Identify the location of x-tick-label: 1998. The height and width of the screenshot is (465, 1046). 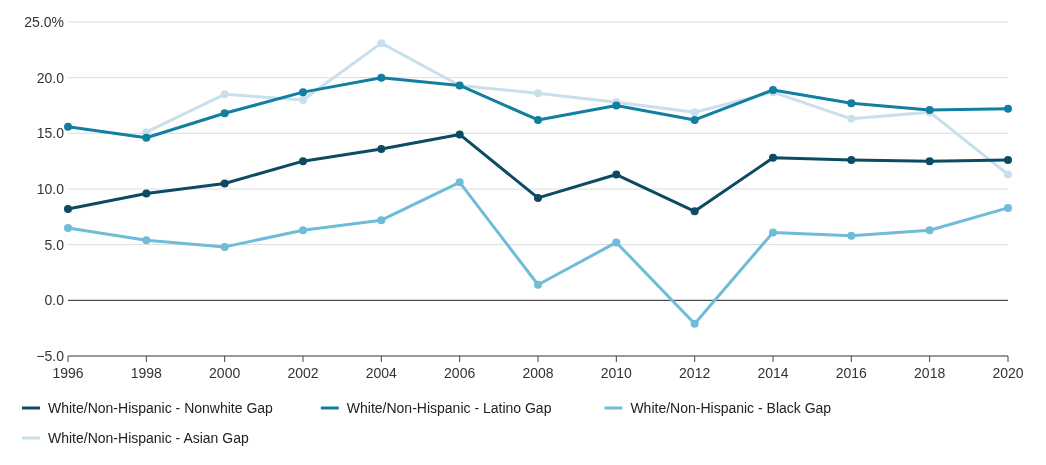
(146, 373).